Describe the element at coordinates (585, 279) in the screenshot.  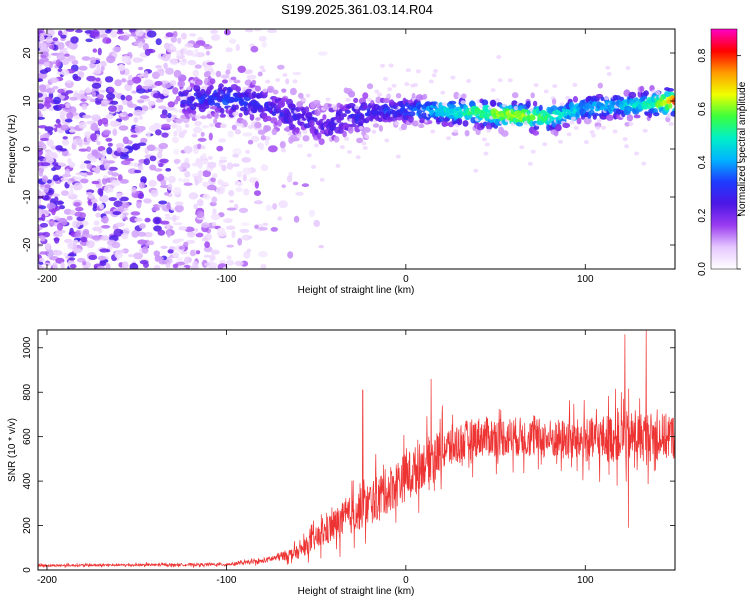
I see `x-tick-label: 100` at that location.